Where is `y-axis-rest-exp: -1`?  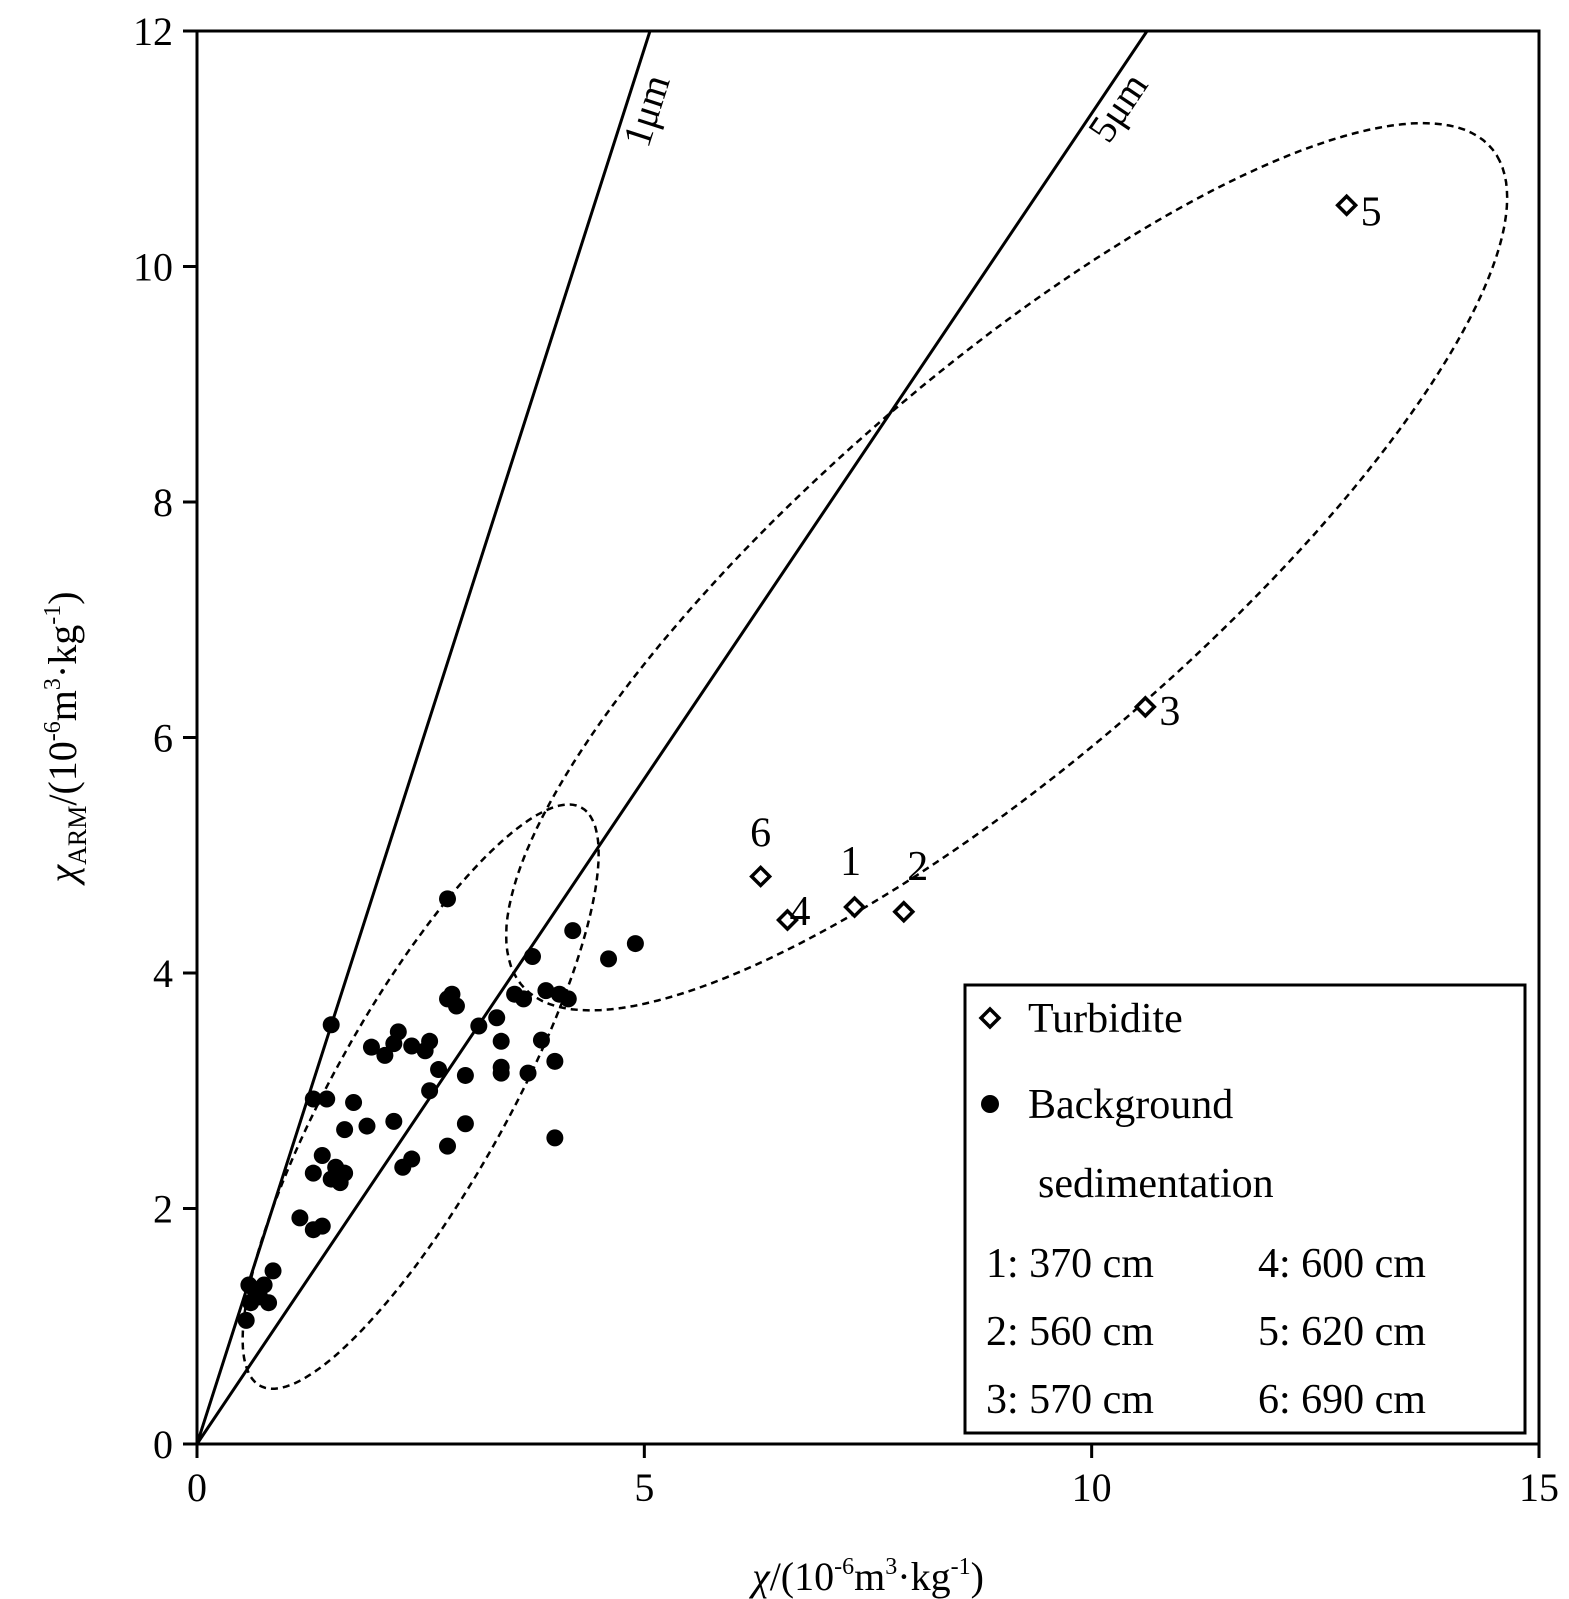 y-axis-rest-exp: -1 is located at coordinates (53, 615).